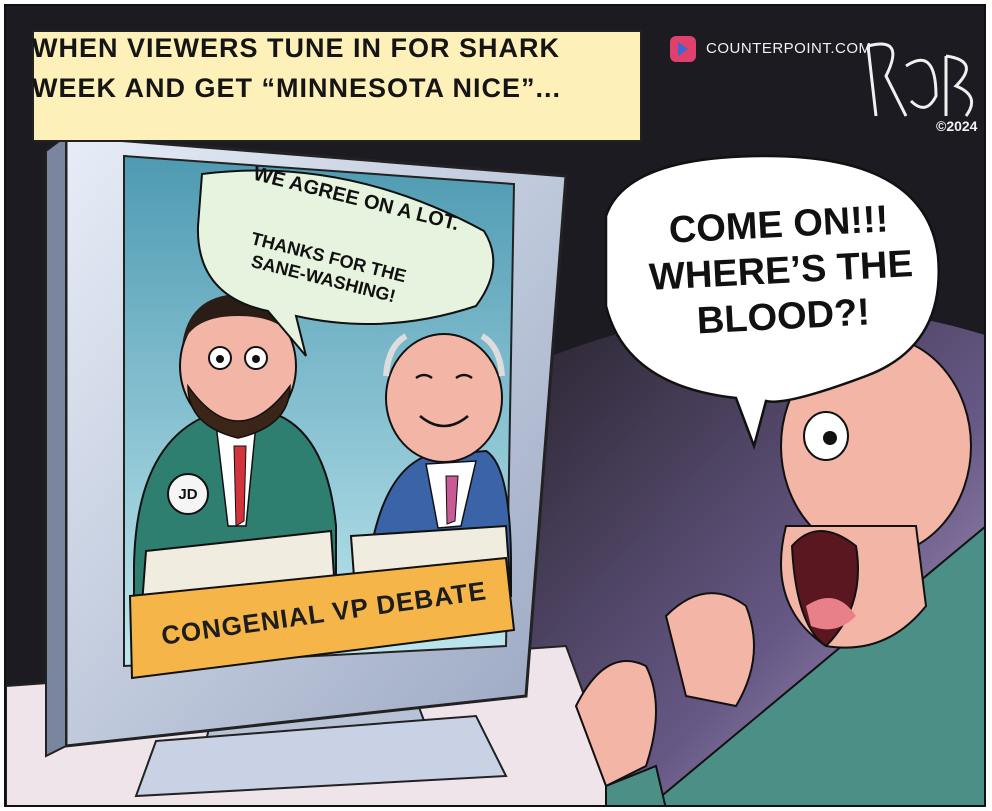 This screenshot has width=992, height=811. Describe the element at coordinates (322, 618) in the screenshot. I see `chyron-bar` at that location.